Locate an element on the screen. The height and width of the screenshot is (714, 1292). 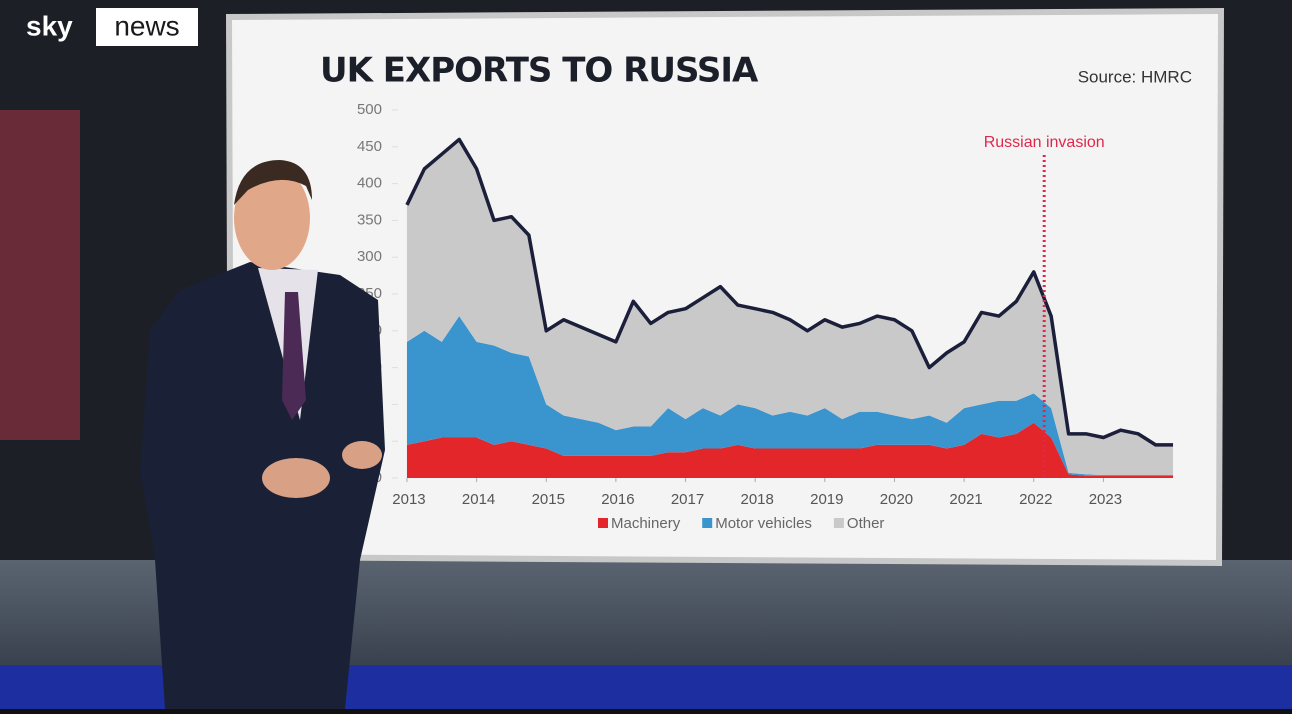
logo-news: news is located at coordinates (146, 25).